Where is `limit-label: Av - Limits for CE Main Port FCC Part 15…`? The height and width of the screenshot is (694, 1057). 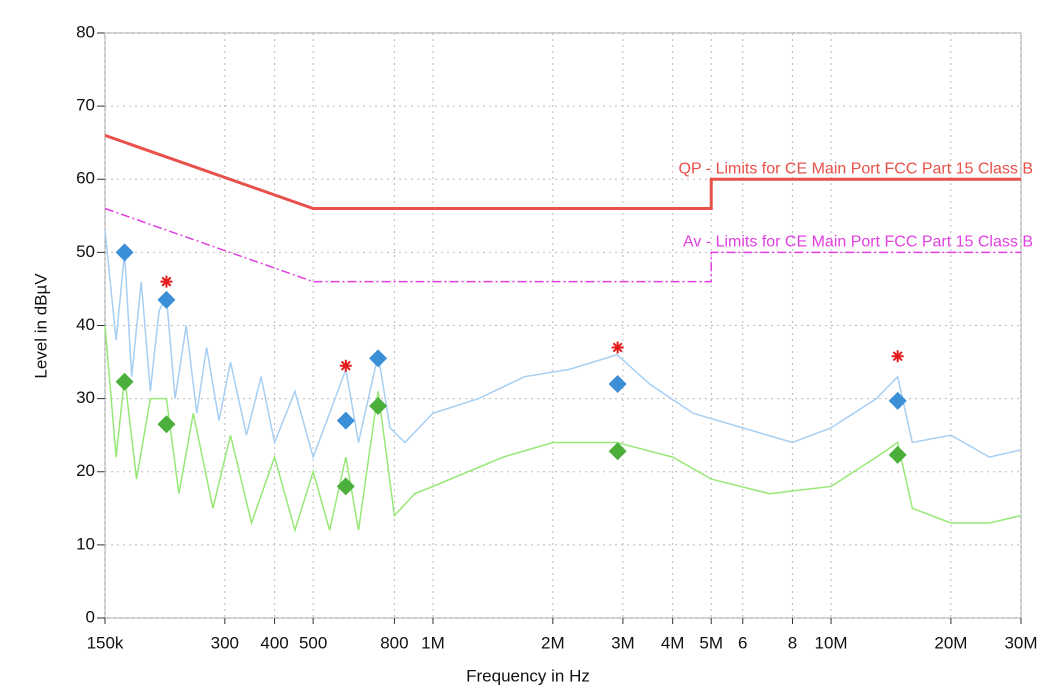 limit-label: Av - Limits for CE Main Port FCC Part 15… is located at coordinates (858, 242).